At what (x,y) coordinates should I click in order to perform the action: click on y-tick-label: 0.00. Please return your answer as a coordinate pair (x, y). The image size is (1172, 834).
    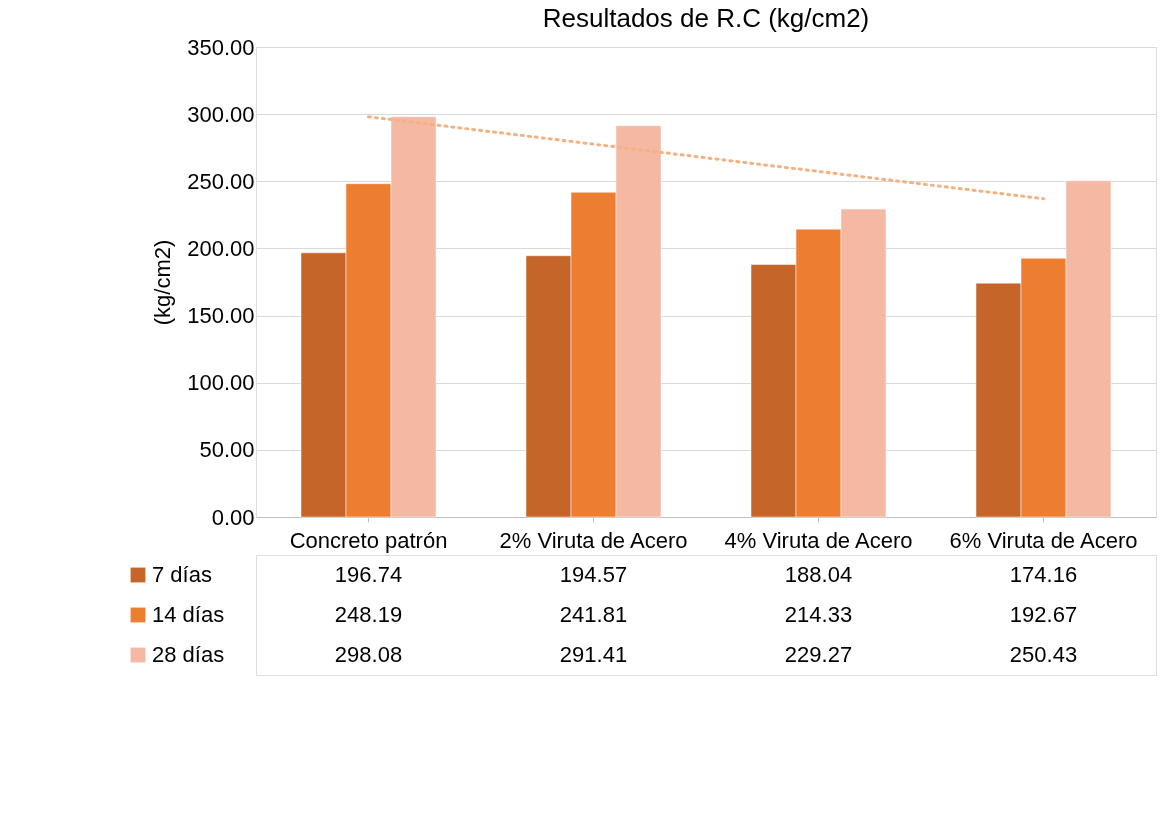
    Looking at the image, I should click on (233, 517).